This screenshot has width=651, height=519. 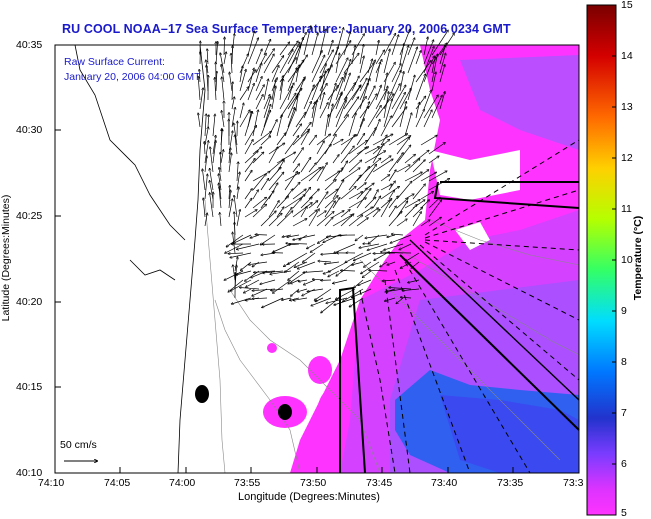 What do you see at coordinates (132, 77) in the screenshot?
I see `annotation-line2: January 20, 2006 04:00 GMT` at bounding box center [132, 77].